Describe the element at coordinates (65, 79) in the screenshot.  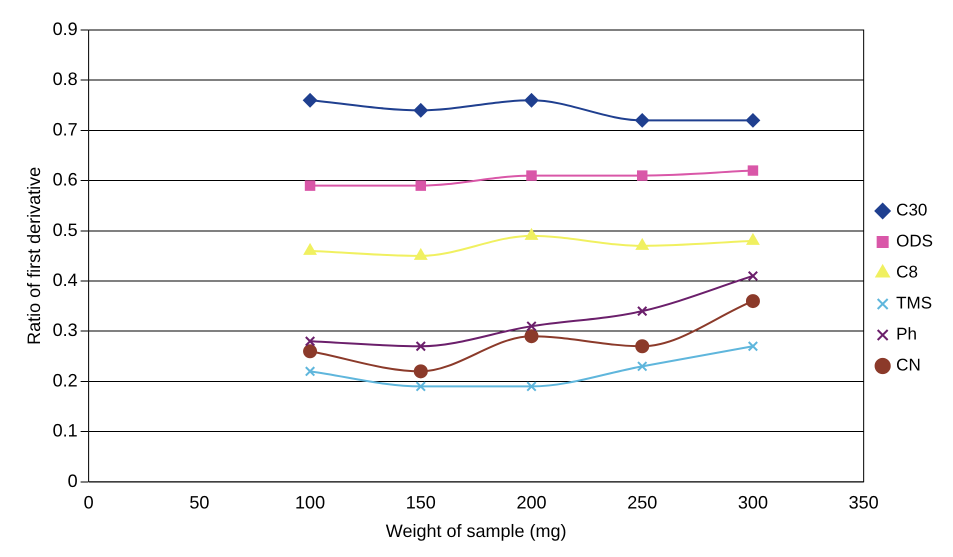
I see `y-tick-label: 0.8` at that location.